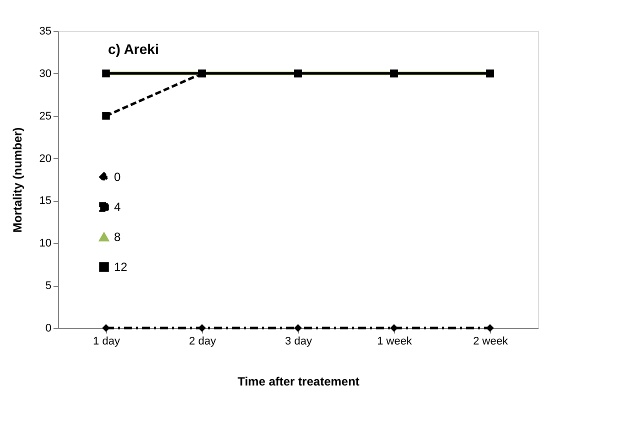  What do you see at coordinates (117, 207) in the screenshot?
I see `legend-label: 4` at bounding box center [117, 207].